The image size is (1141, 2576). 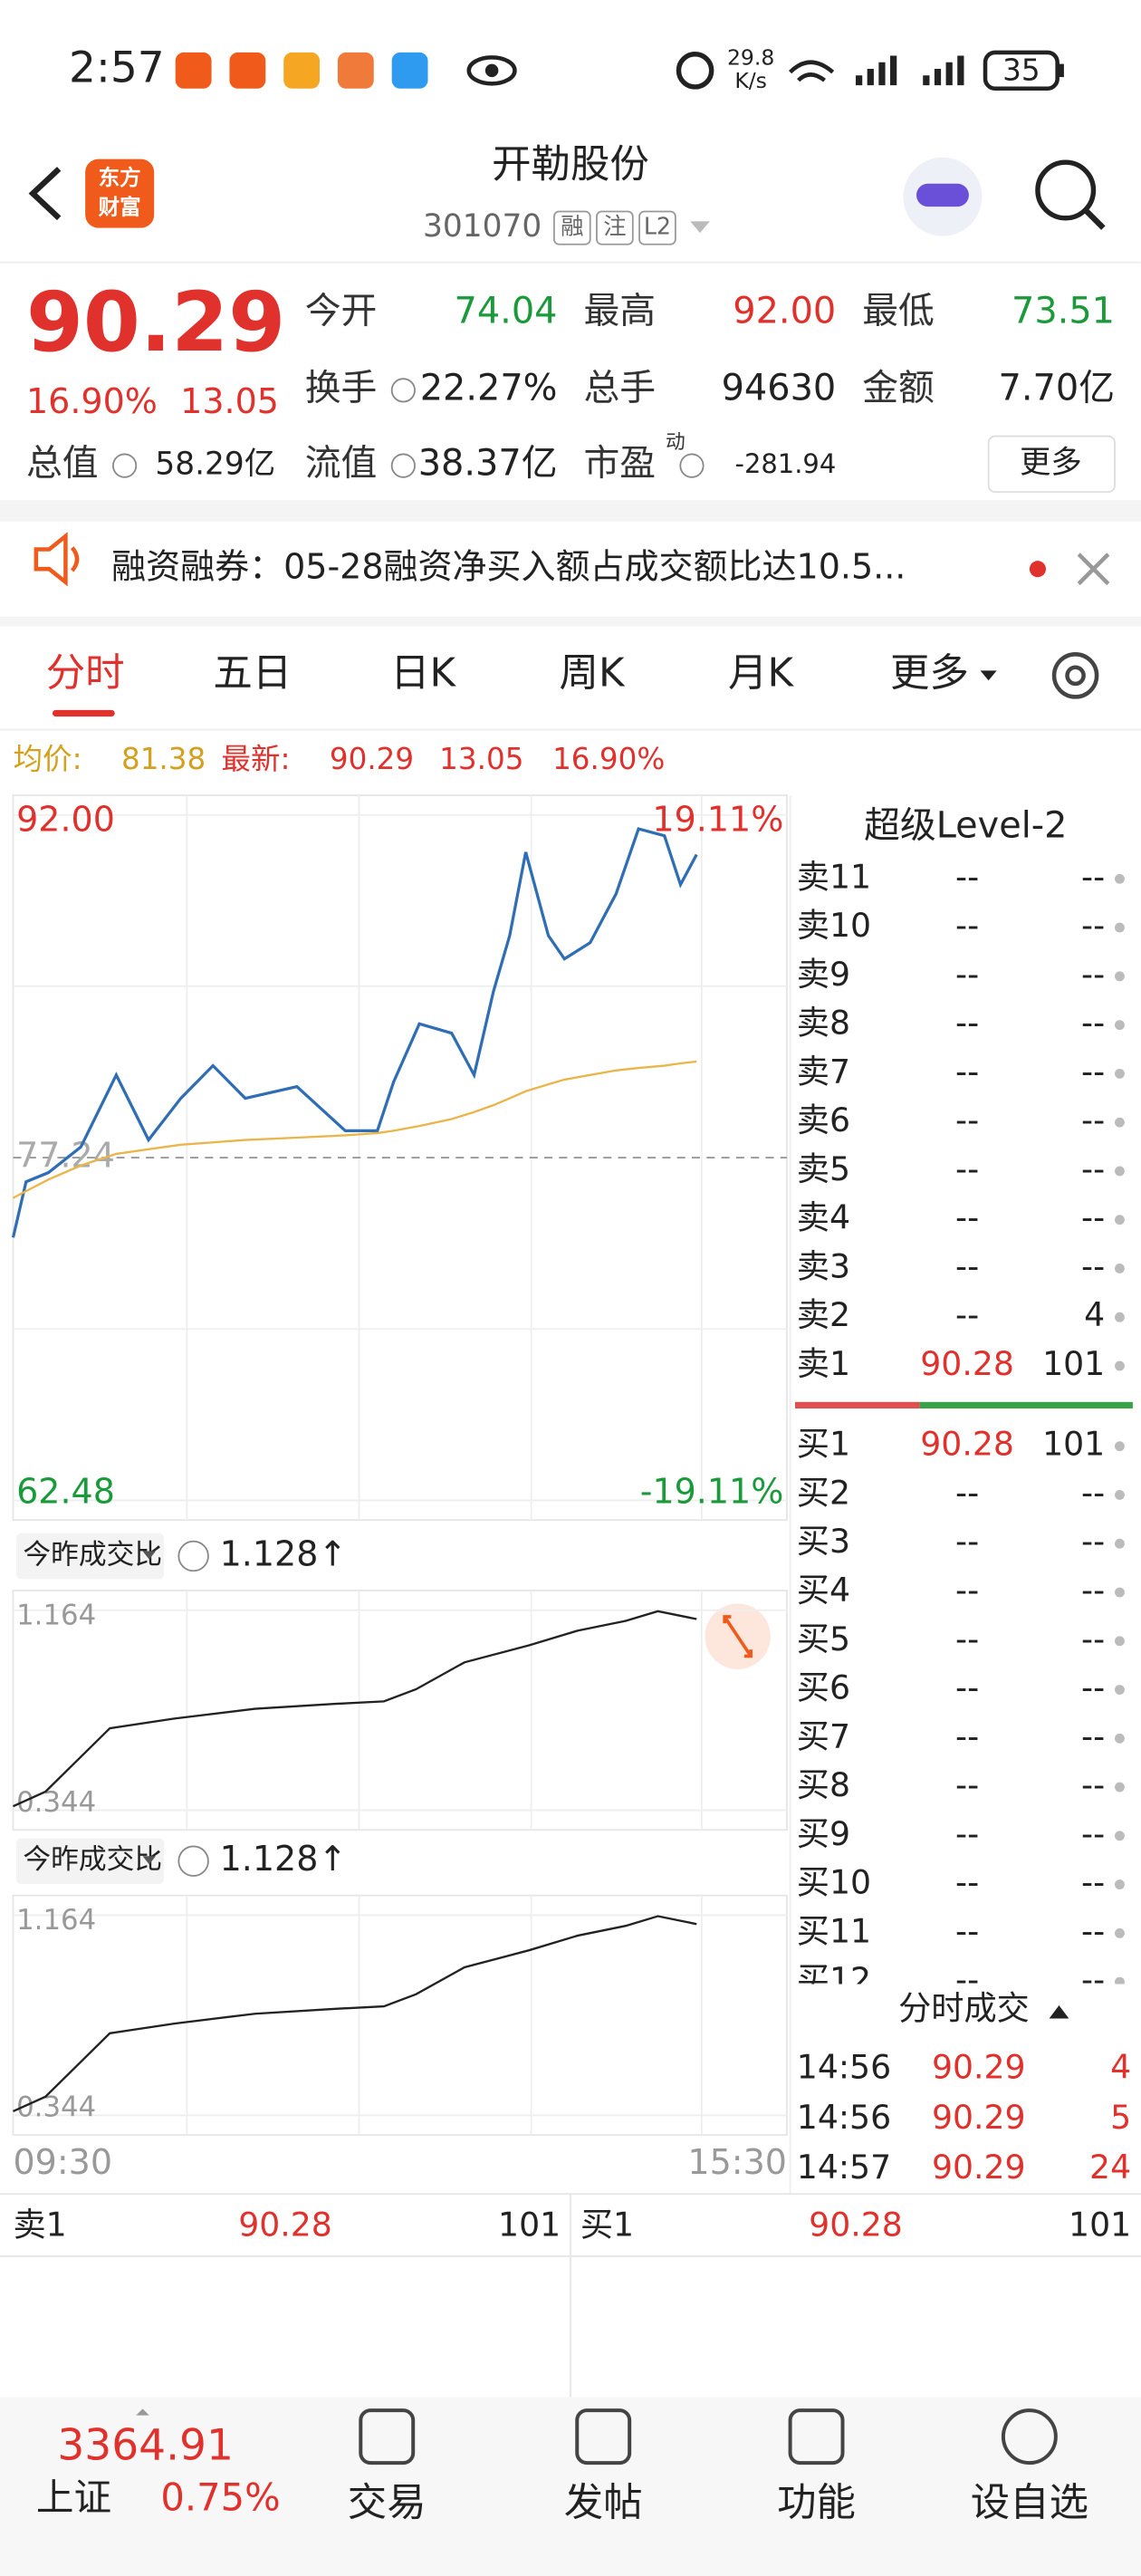 What do you see at coordinates (255, 759) in the screenshot?
I see `summary-label: 最新:` at bounding box center [255, 759].